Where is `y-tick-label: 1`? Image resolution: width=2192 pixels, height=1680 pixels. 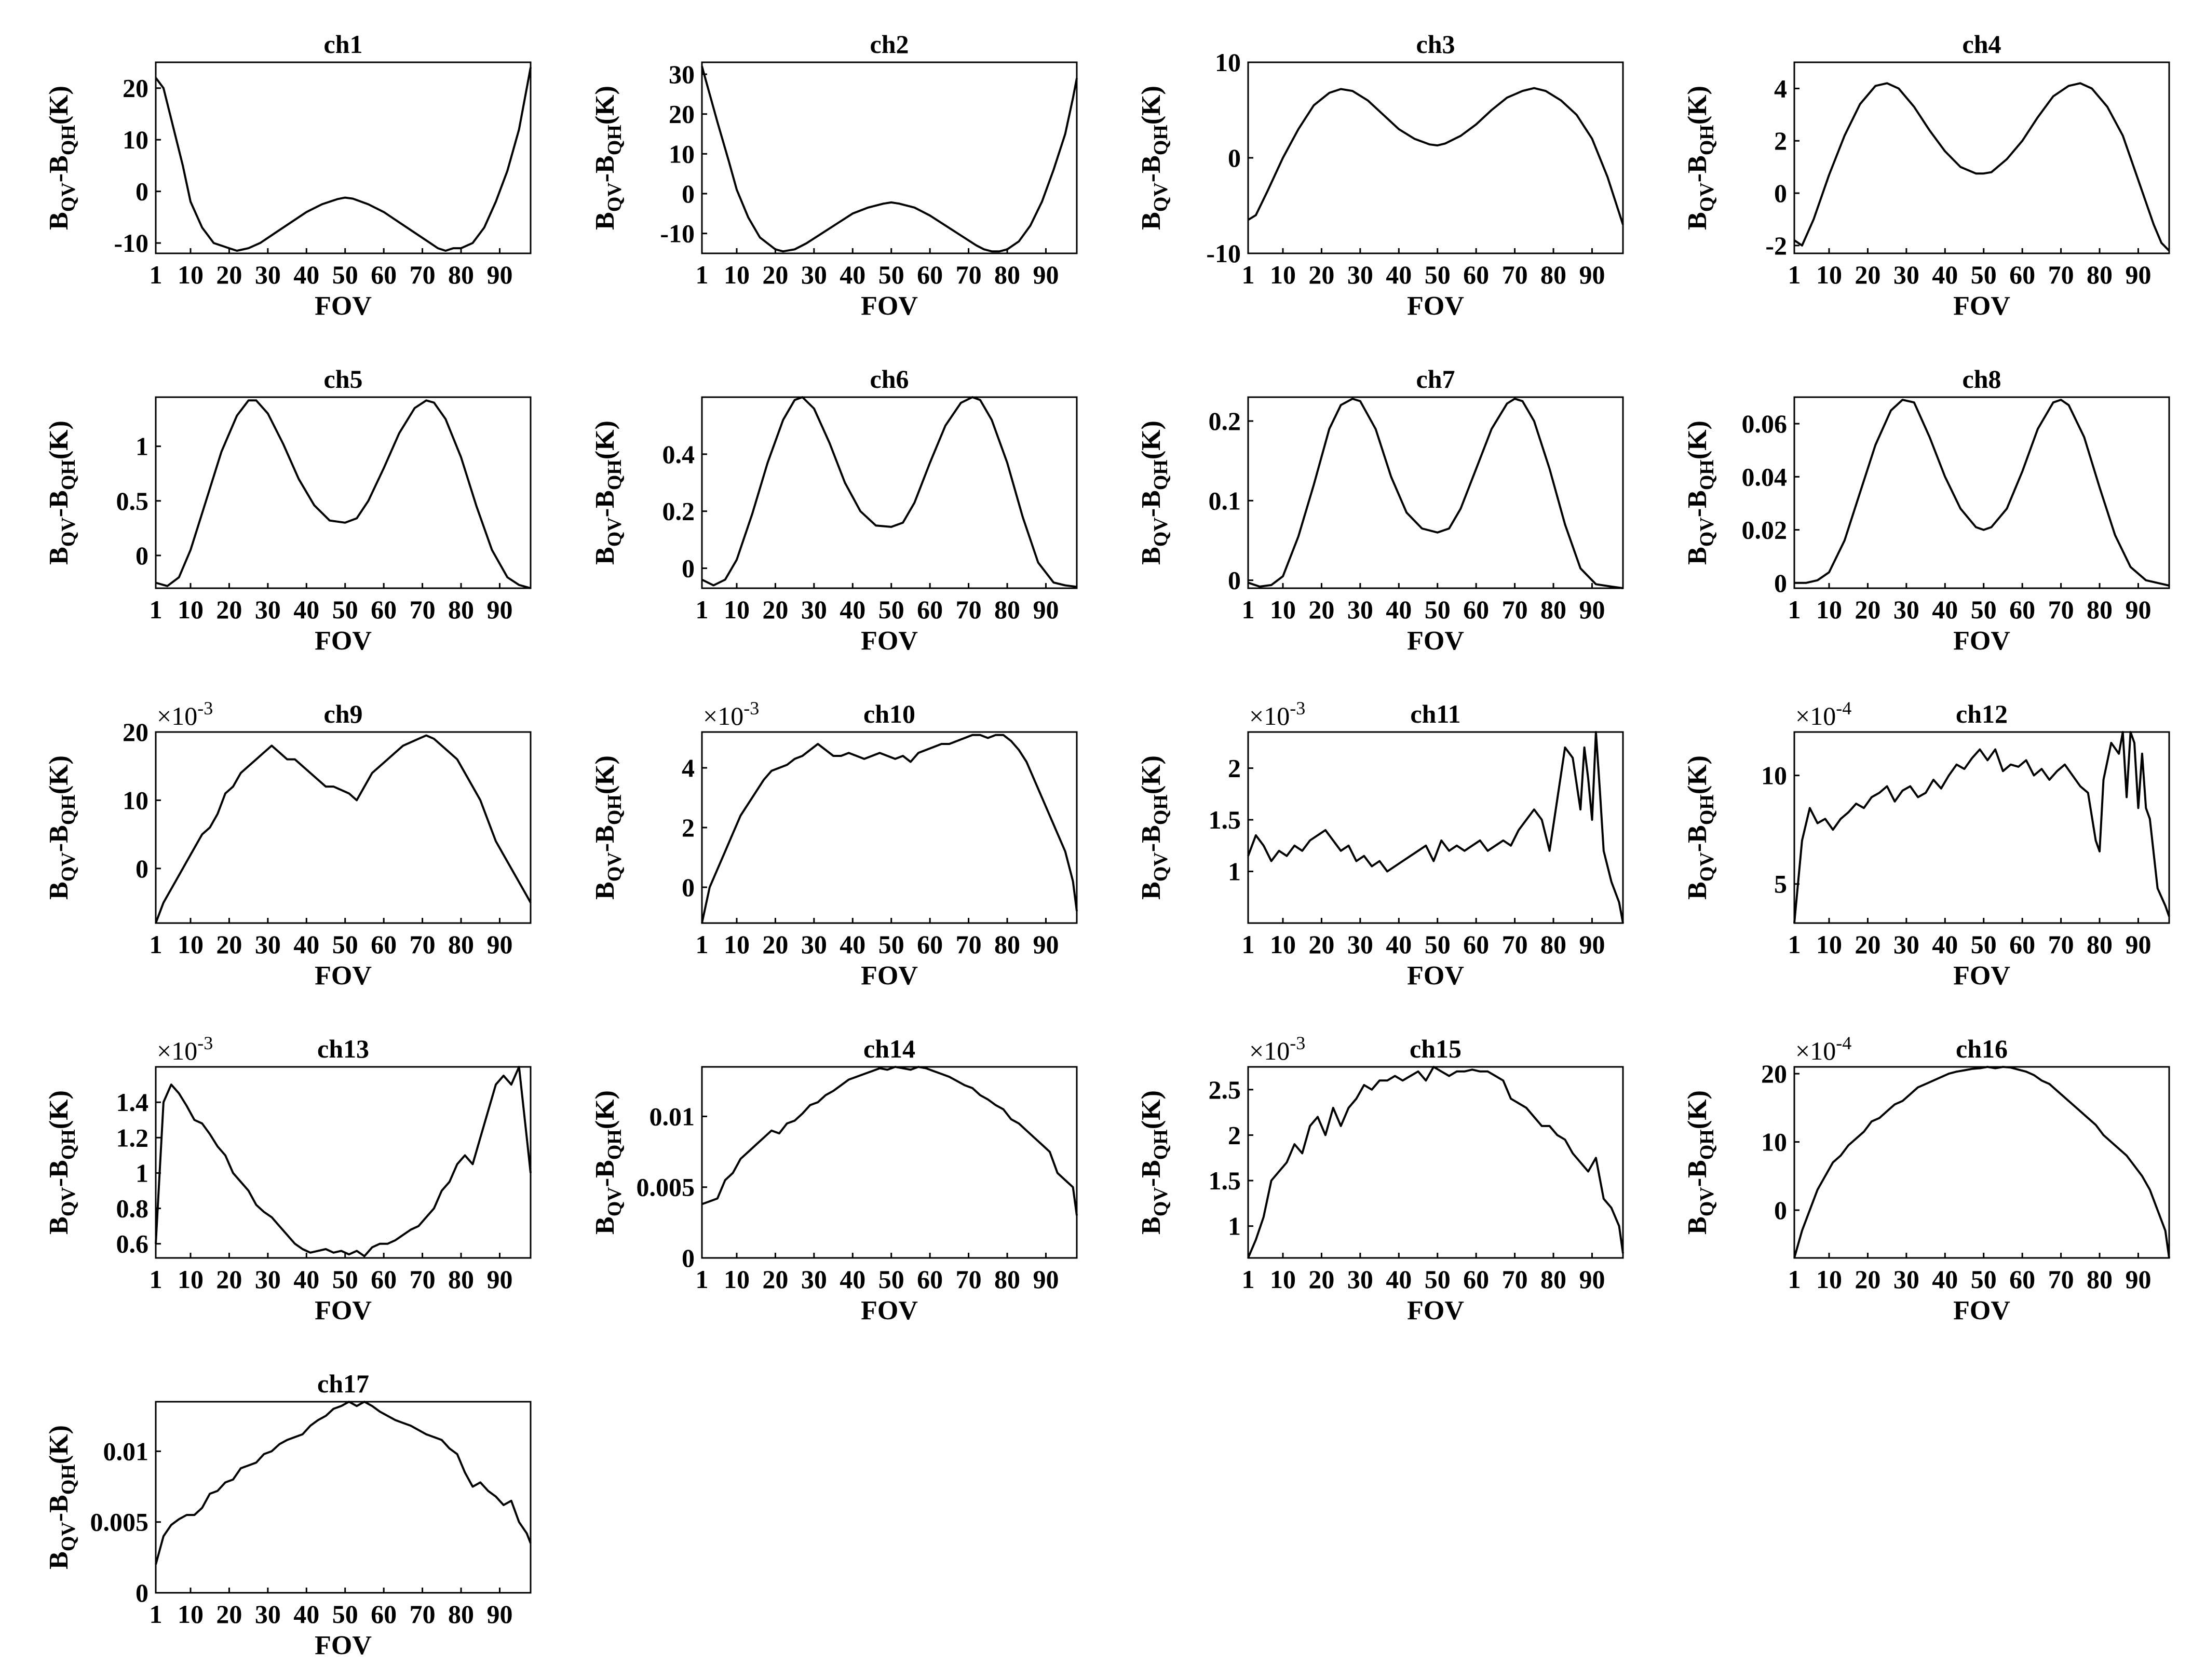 y-tick-label: 1 is located at coordinates (142, 1172).